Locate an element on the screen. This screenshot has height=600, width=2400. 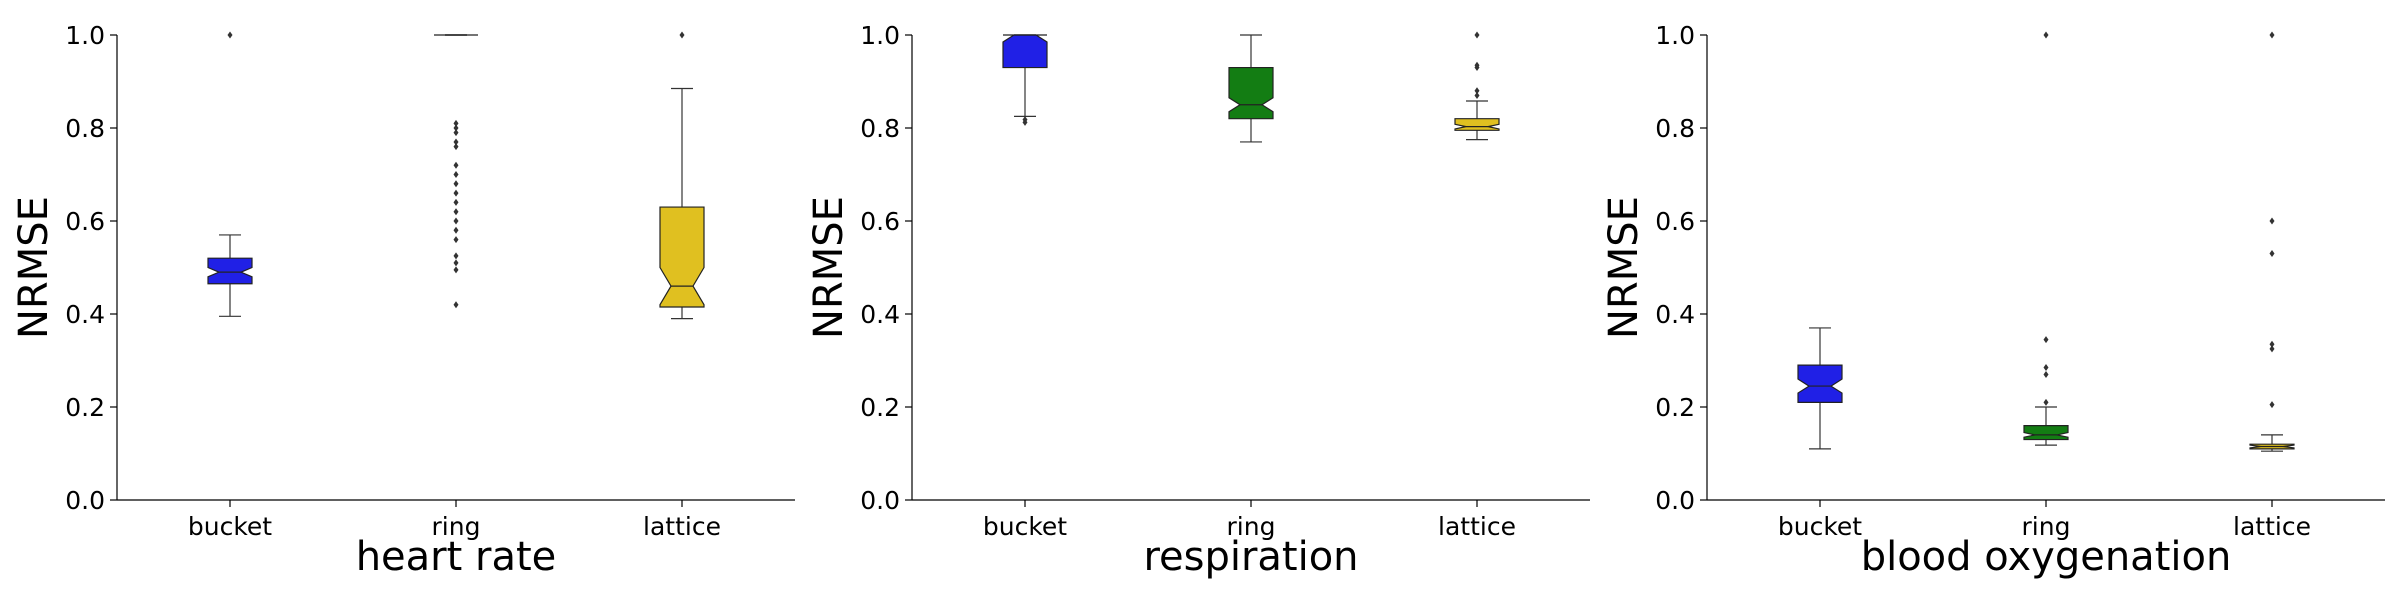
x-axis-label: respiration is located at coordinates (1250, 557).